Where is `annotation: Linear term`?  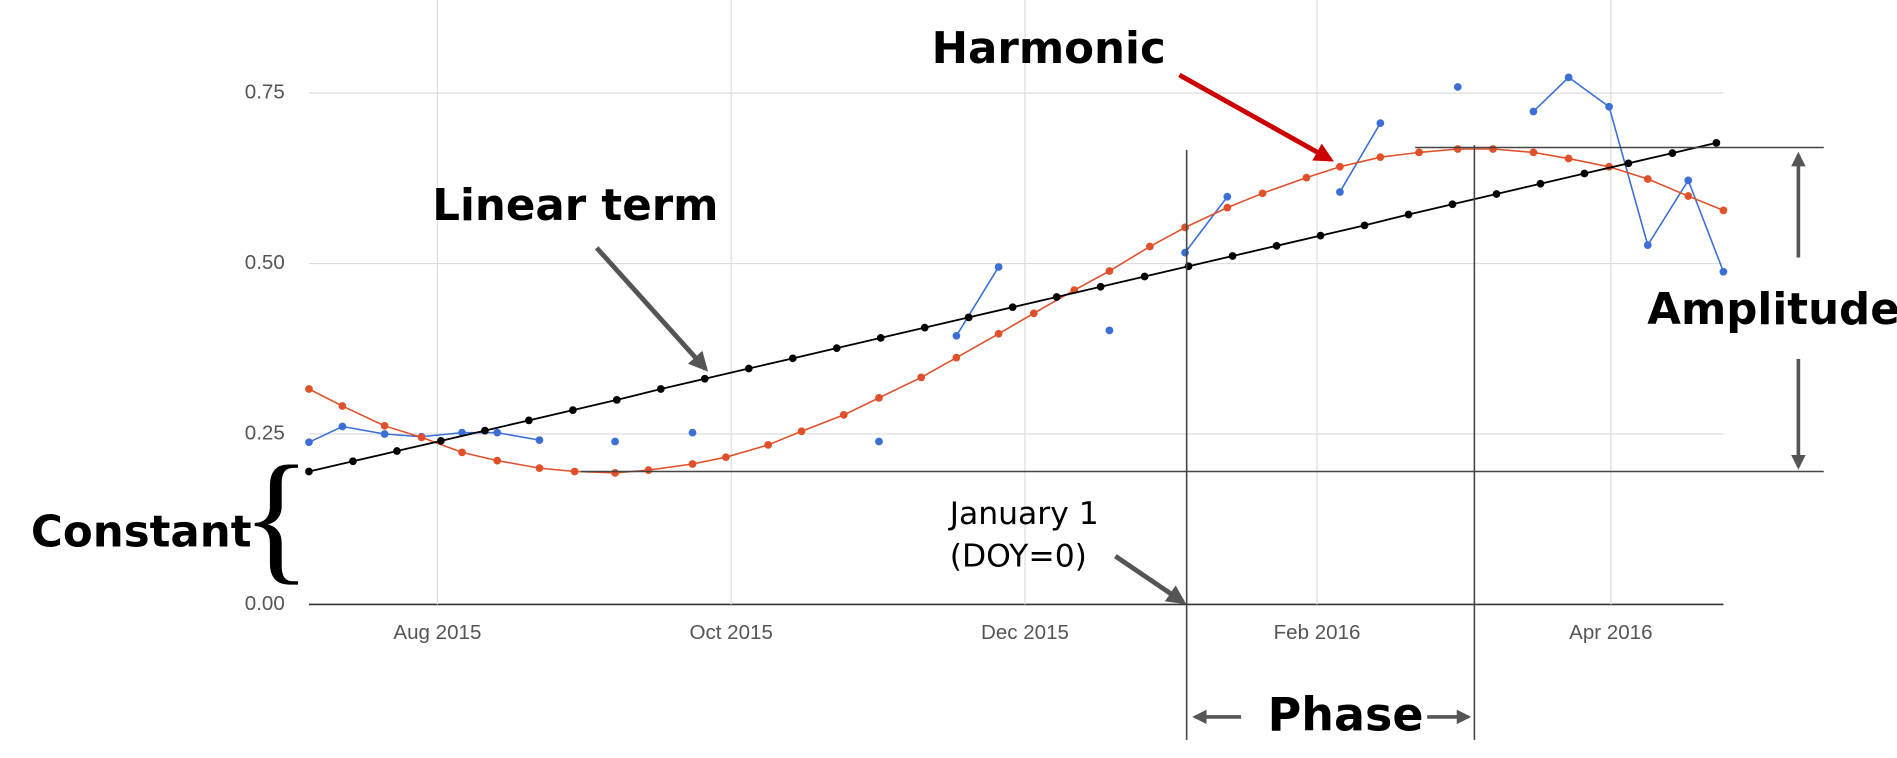 annotation: Linear term is located at coordinates (575, 206).